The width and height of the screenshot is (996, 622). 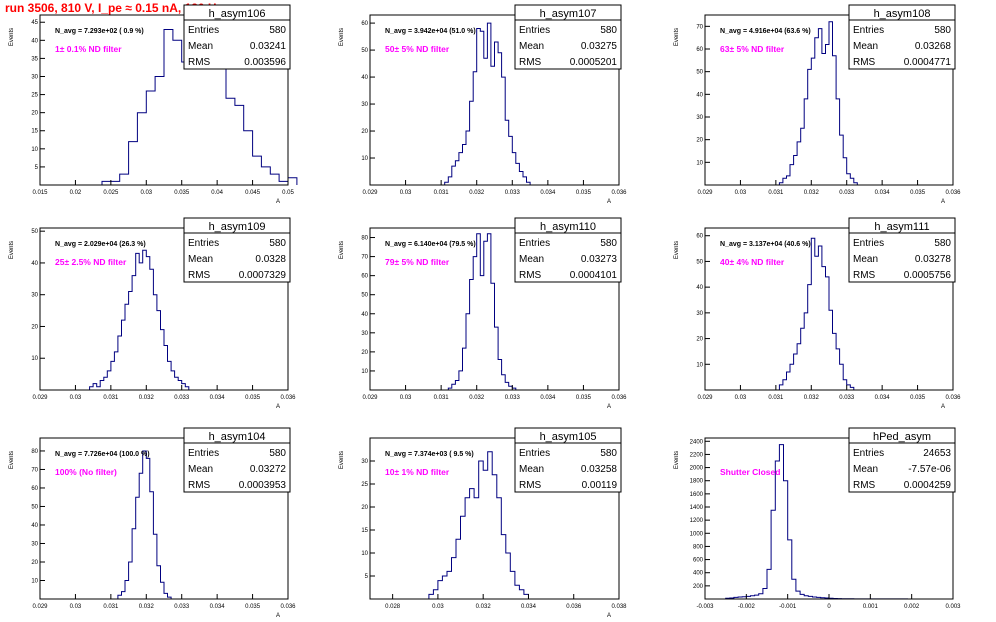 I want to click on navg-label: N_avg = 6.140e+04 (79.5 %), so click(x=430, y=244).